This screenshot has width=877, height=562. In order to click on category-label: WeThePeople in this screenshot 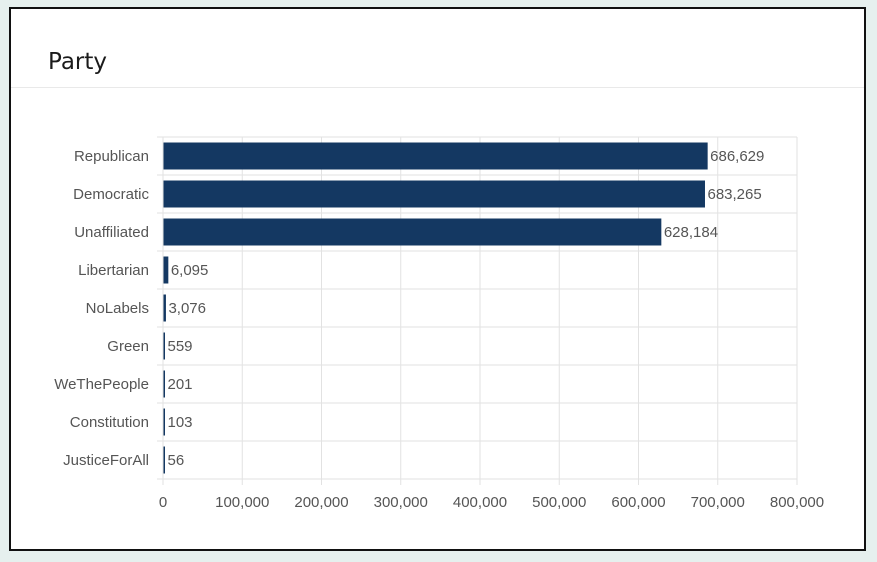, I will do `click(101, 384)`.